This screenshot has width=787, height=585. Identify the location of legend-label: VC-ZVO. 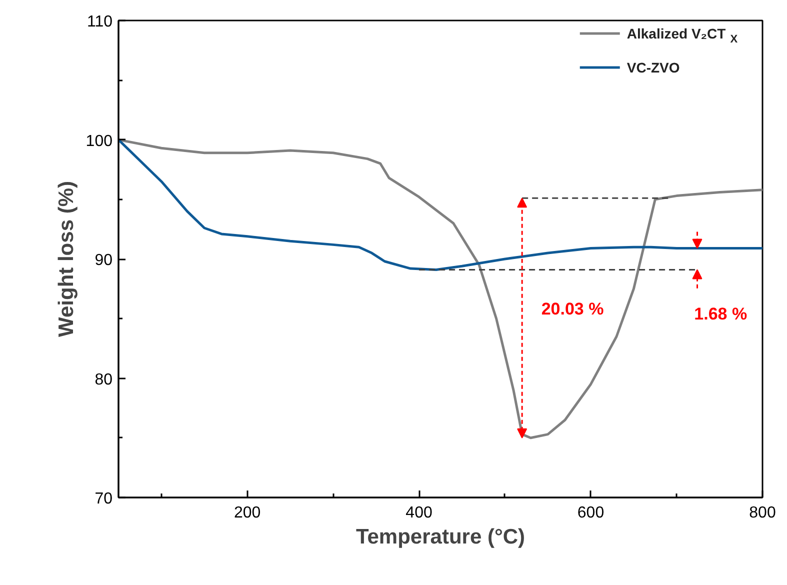
(653, 68).